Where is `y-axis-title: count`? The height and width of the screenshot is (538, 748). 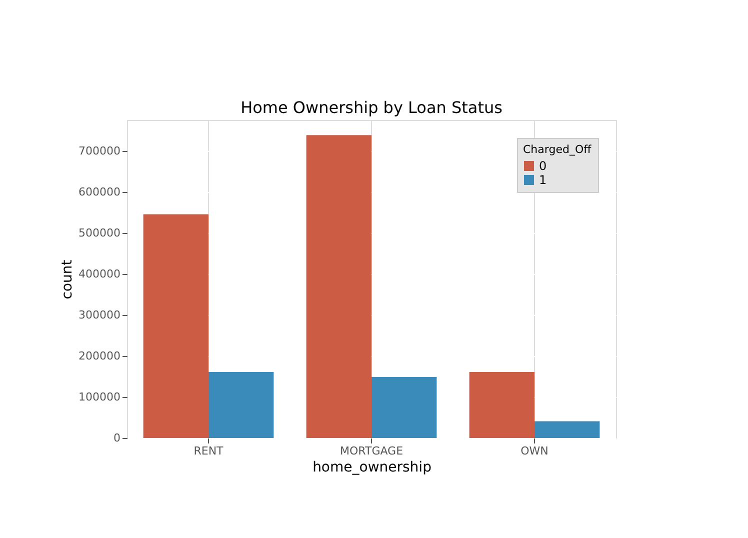
y-axis-title: count is located at coordinates (68, 279).